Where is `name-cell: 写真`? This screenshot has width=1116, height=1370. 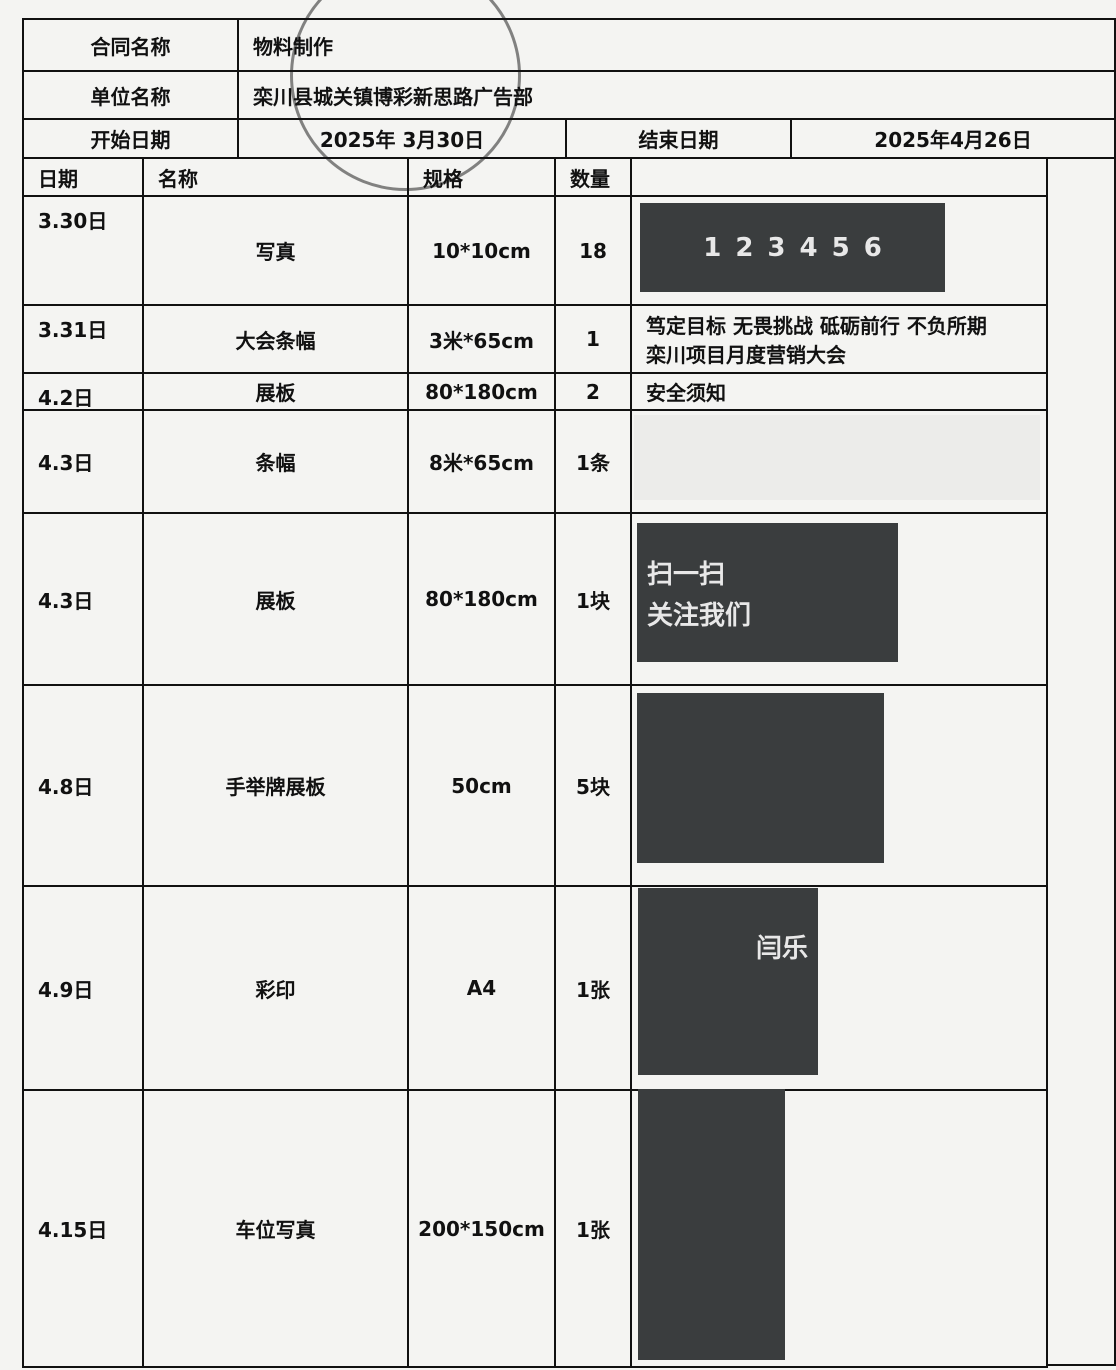 name-cell: 写真 is located at coordinates (275, 250).